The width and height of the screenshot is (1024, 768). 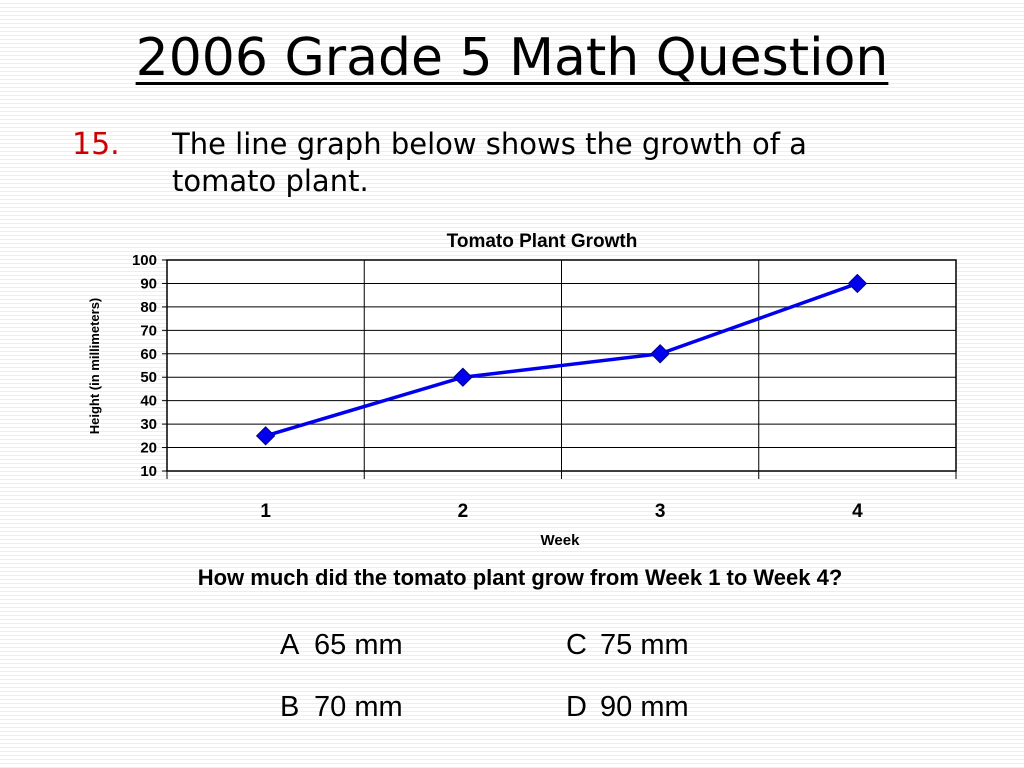 I want to click on y-tick-label: 60, so click(x=148, y=354).